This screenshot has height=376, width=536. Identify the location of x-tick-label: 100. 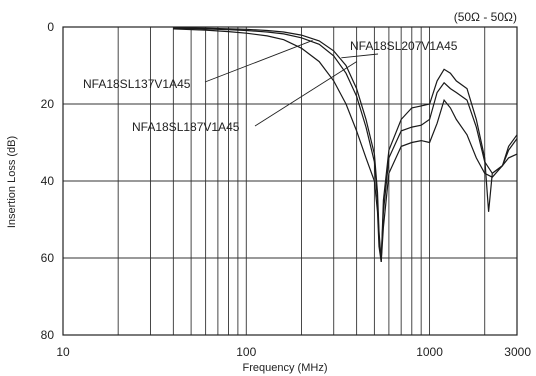
(246, 352).